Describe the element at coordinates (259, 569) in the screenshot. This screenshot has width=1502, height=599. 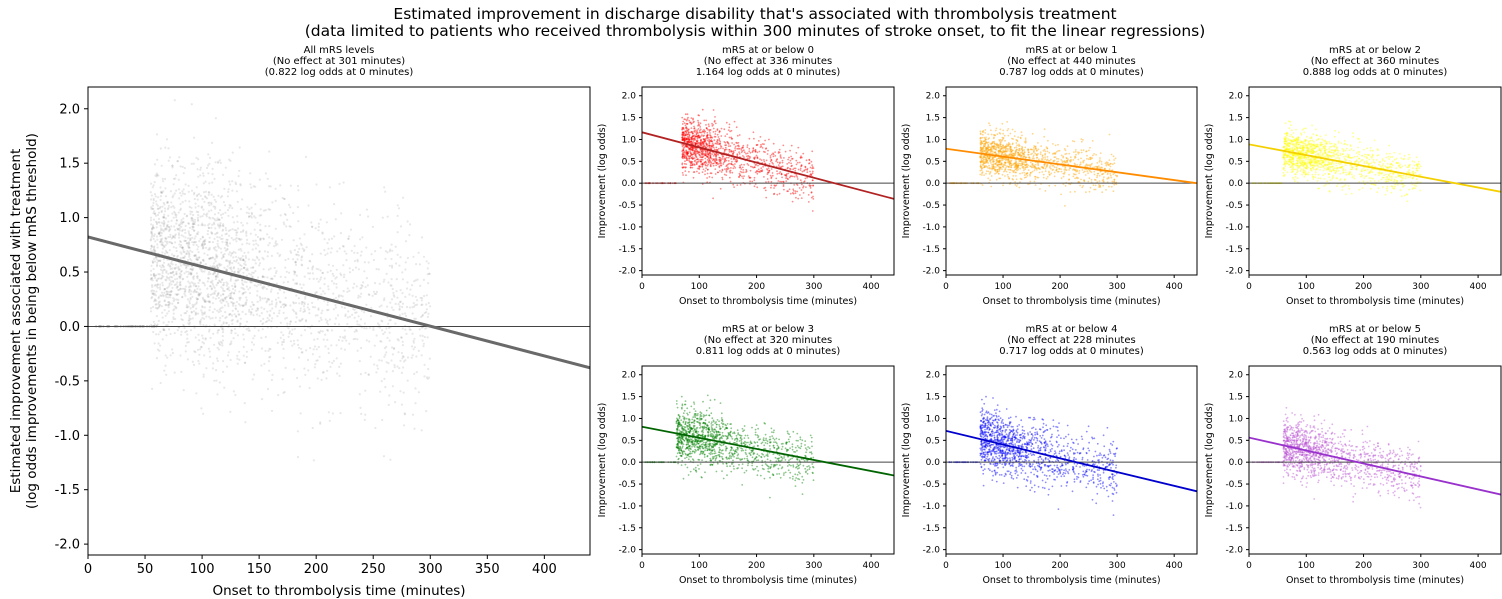
I see `x-tick-label: 150` at that location.